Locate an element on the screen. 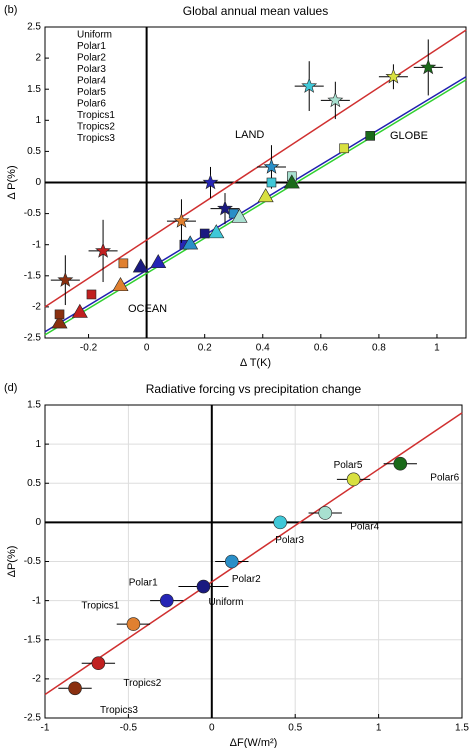 Image resolution: width=474 pixels, height=748 pixels. x-tick-label: -1 is located at coordinates (45, 728).